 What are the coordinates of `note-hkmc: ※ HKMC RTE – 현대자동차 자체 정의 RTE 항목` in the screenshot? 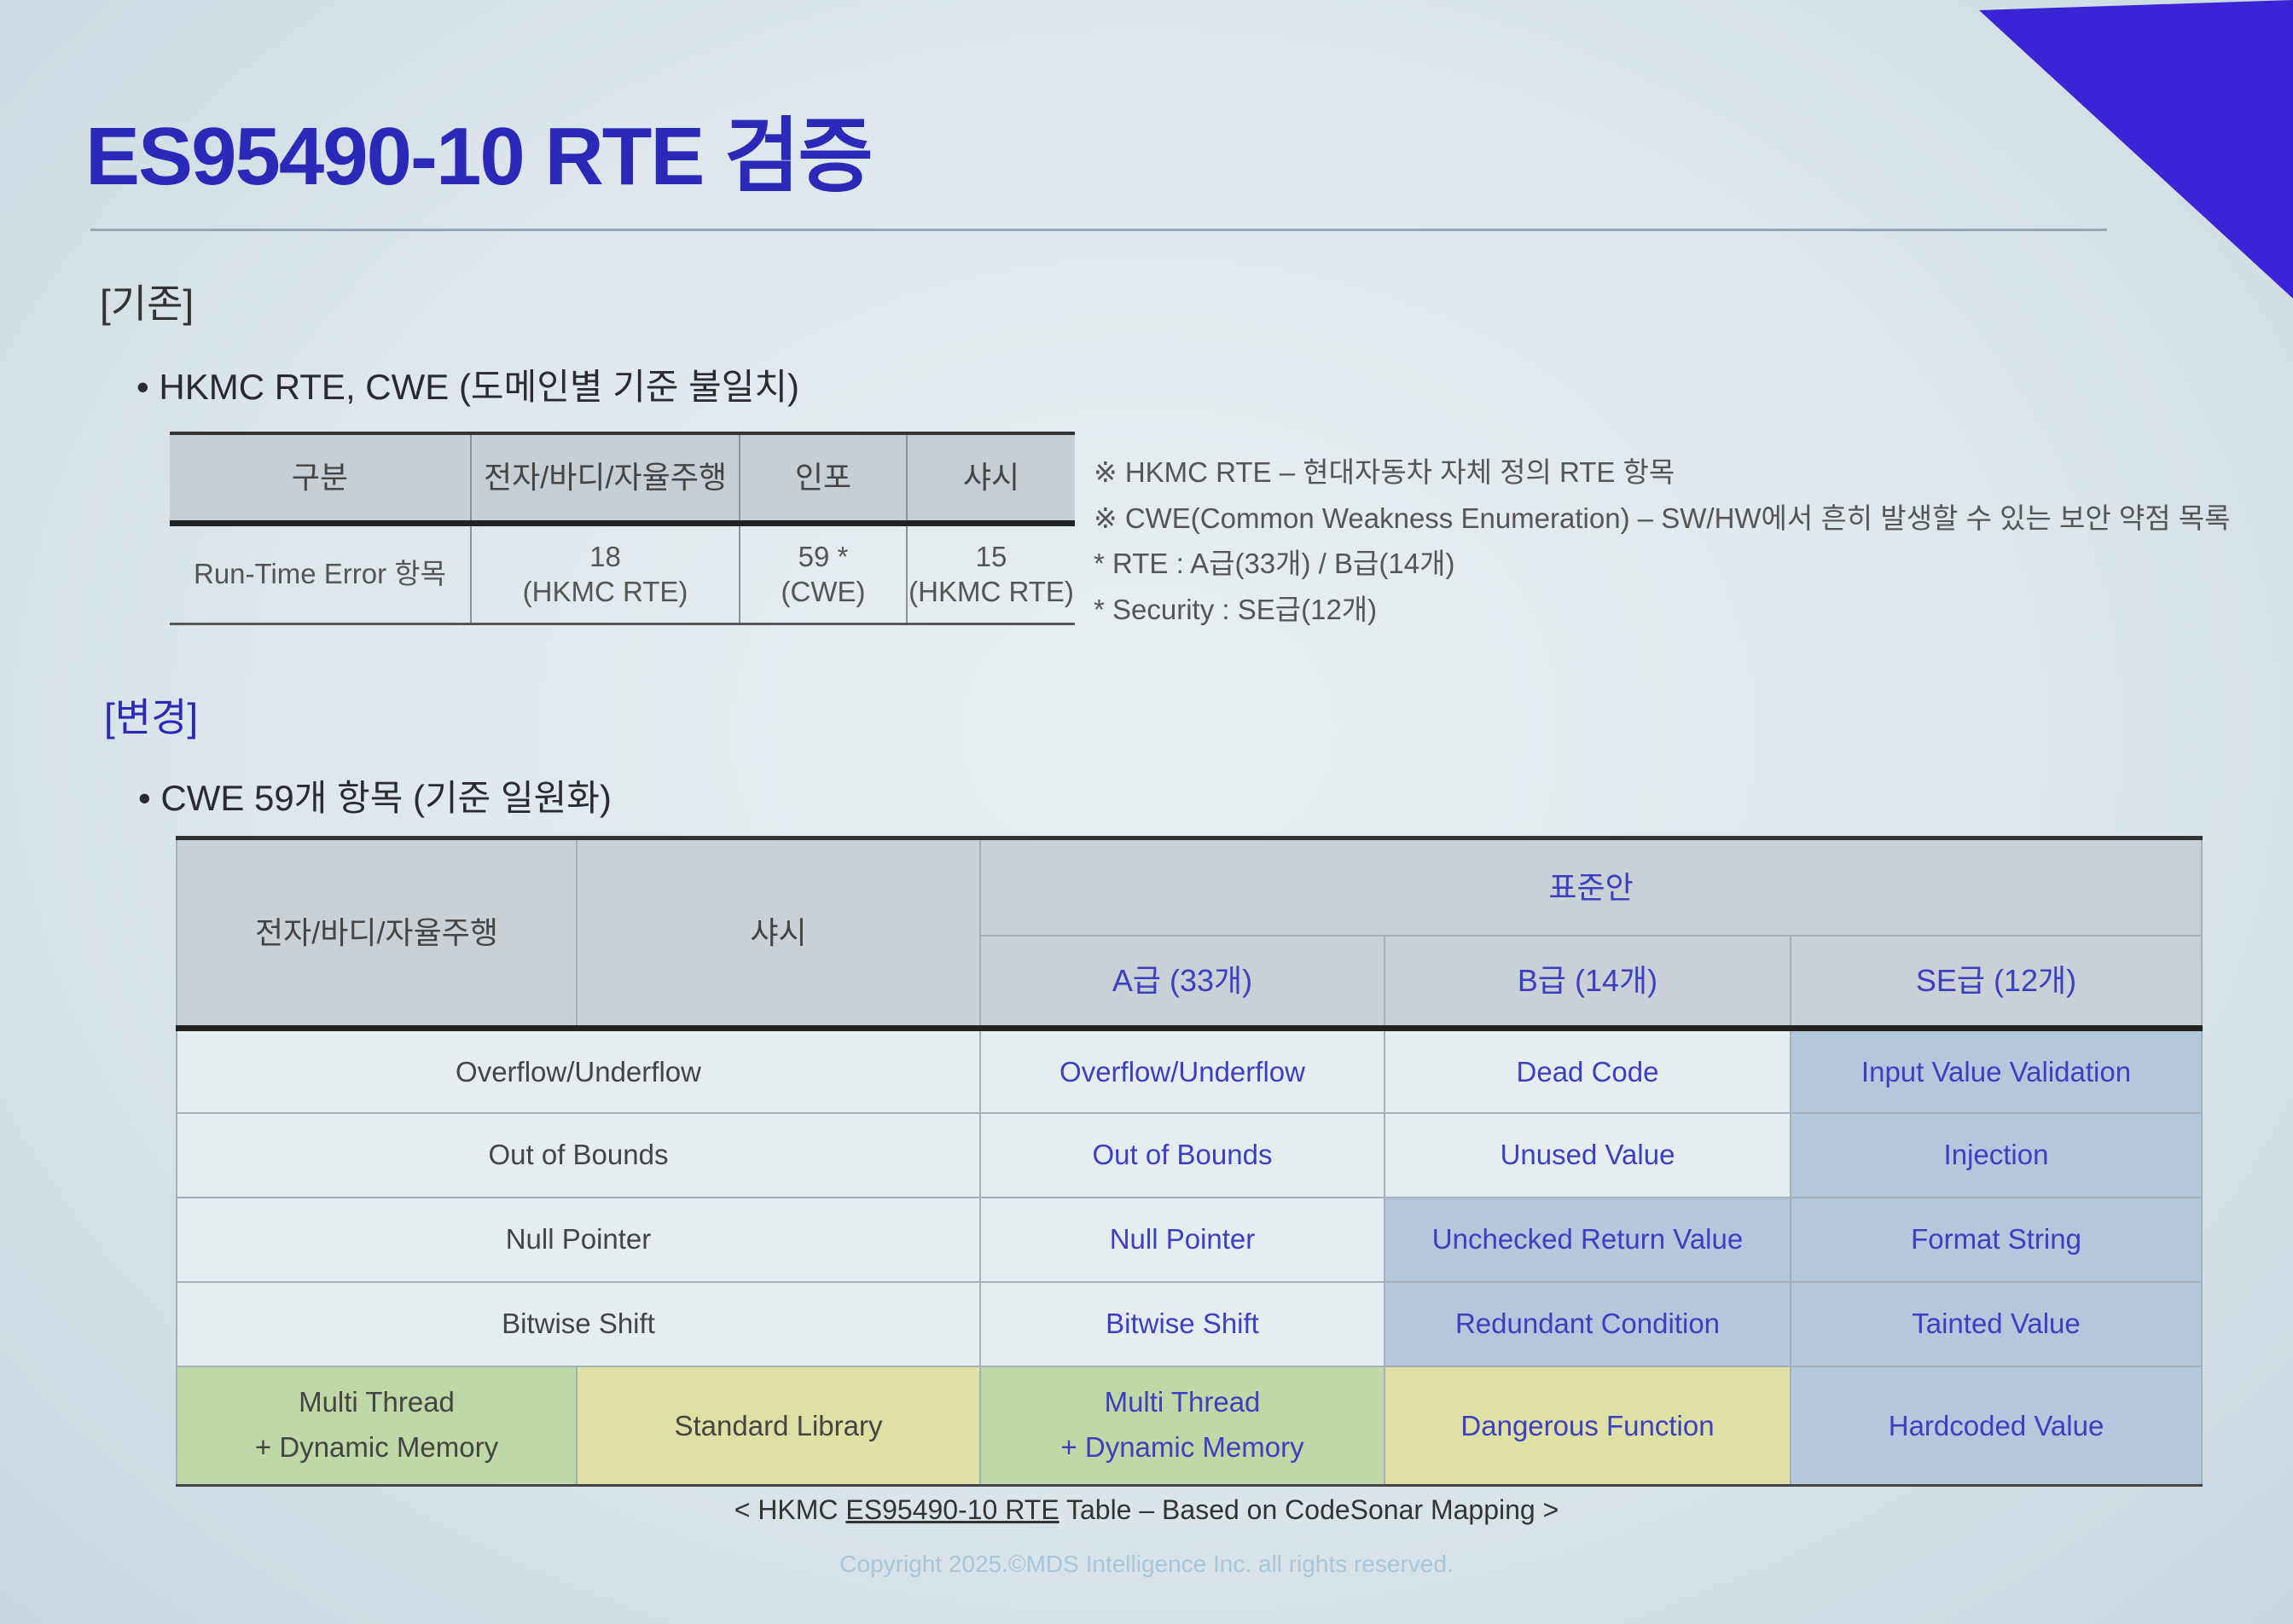 It's located at (1384, 472).